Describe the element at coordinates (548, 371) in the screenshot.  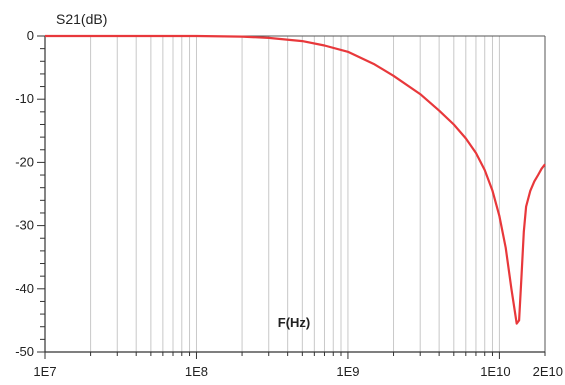
I see `x-tick-label: 2E10` at that location.